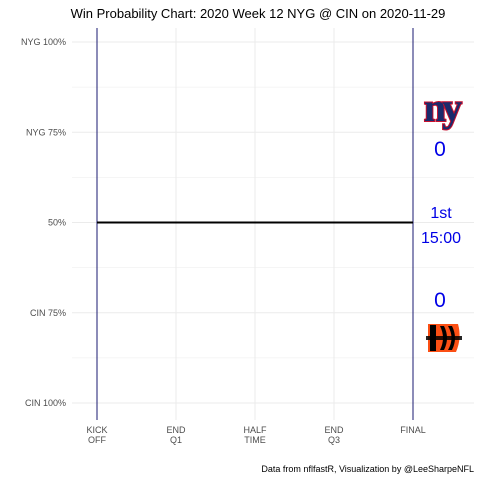 This screenshot has width=480, height=480. I want to click on x-tick-label: END Q1, so click(176, 435).